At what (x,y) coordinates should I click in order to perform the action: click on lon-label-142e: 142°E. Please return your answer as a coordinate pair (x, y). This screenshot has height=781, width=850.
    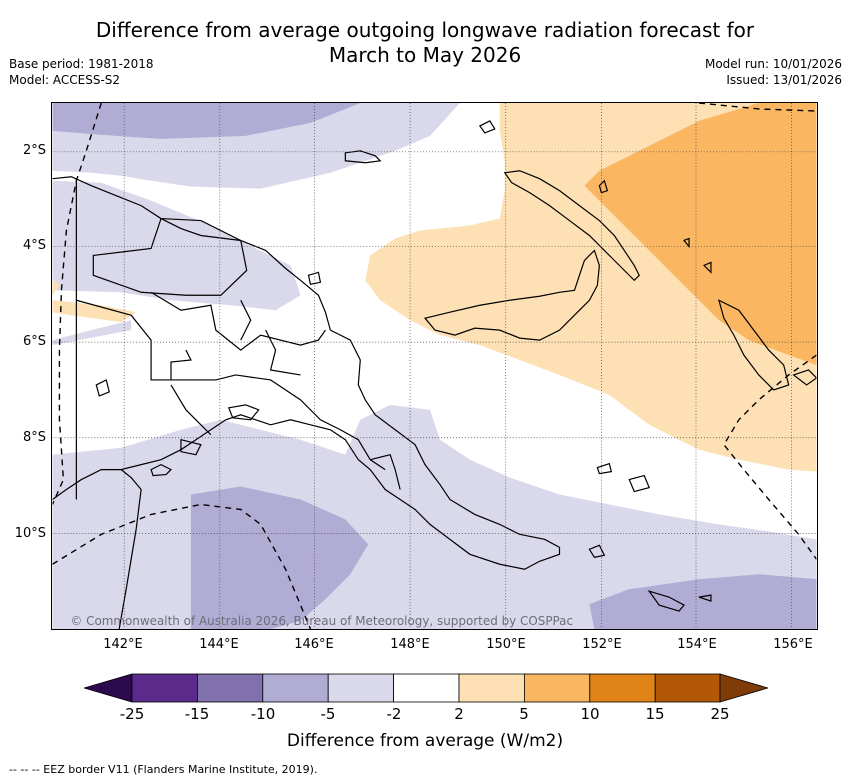
    Looking at the image, I should click on (123, 644).